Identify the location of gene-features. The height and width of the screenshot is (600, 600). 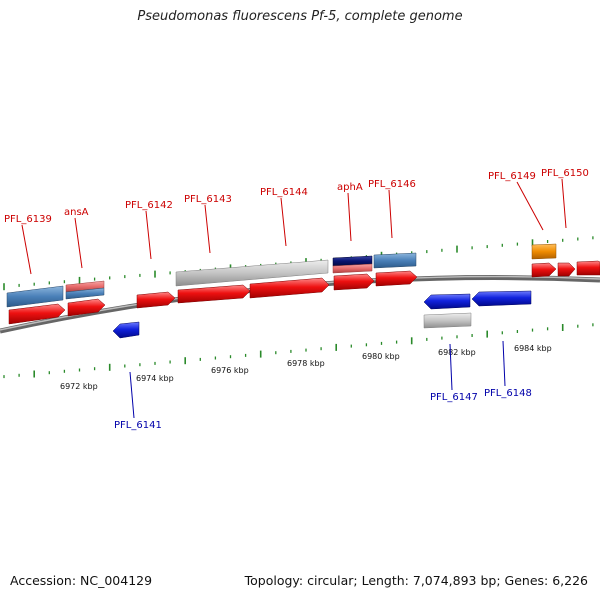
(281, 275).